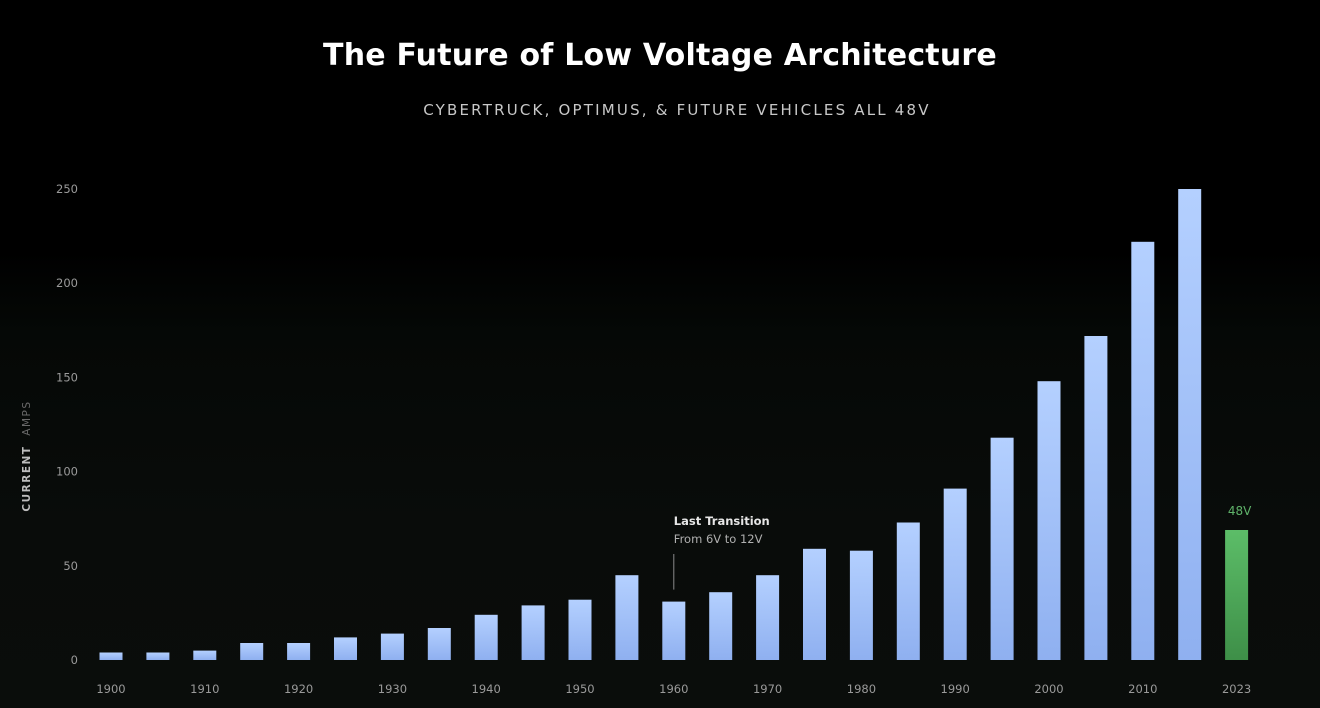  I want to click on x-tick-label: 1900, so click(110, 689).